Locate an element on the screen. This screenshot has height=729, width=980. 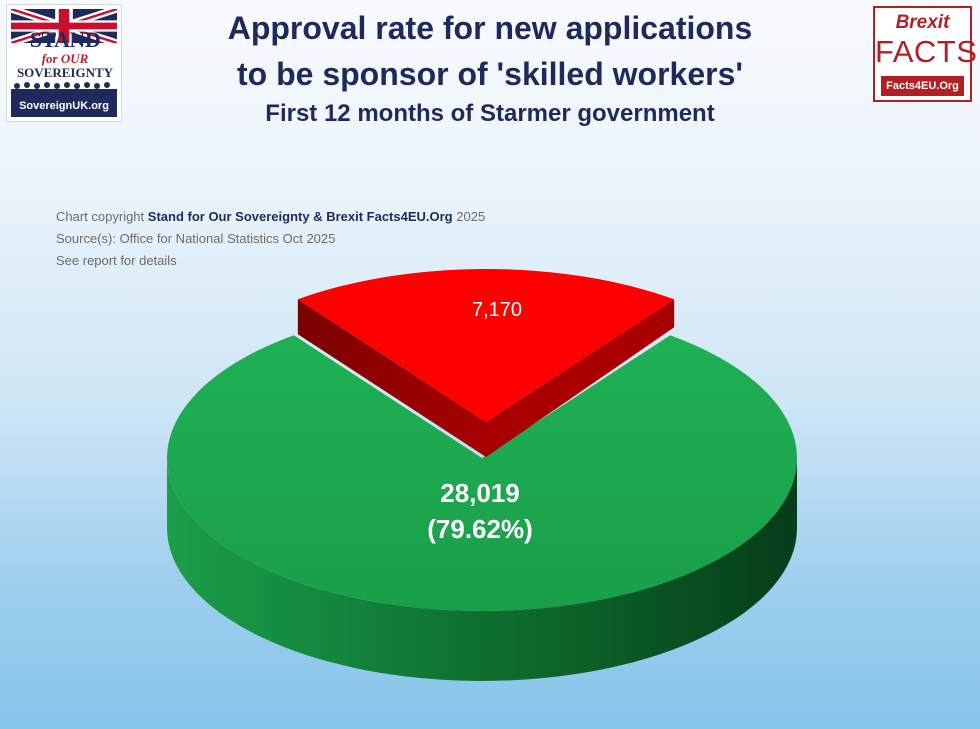
copyright-prefix: Chart copyright is located at coordinates (100, 216).